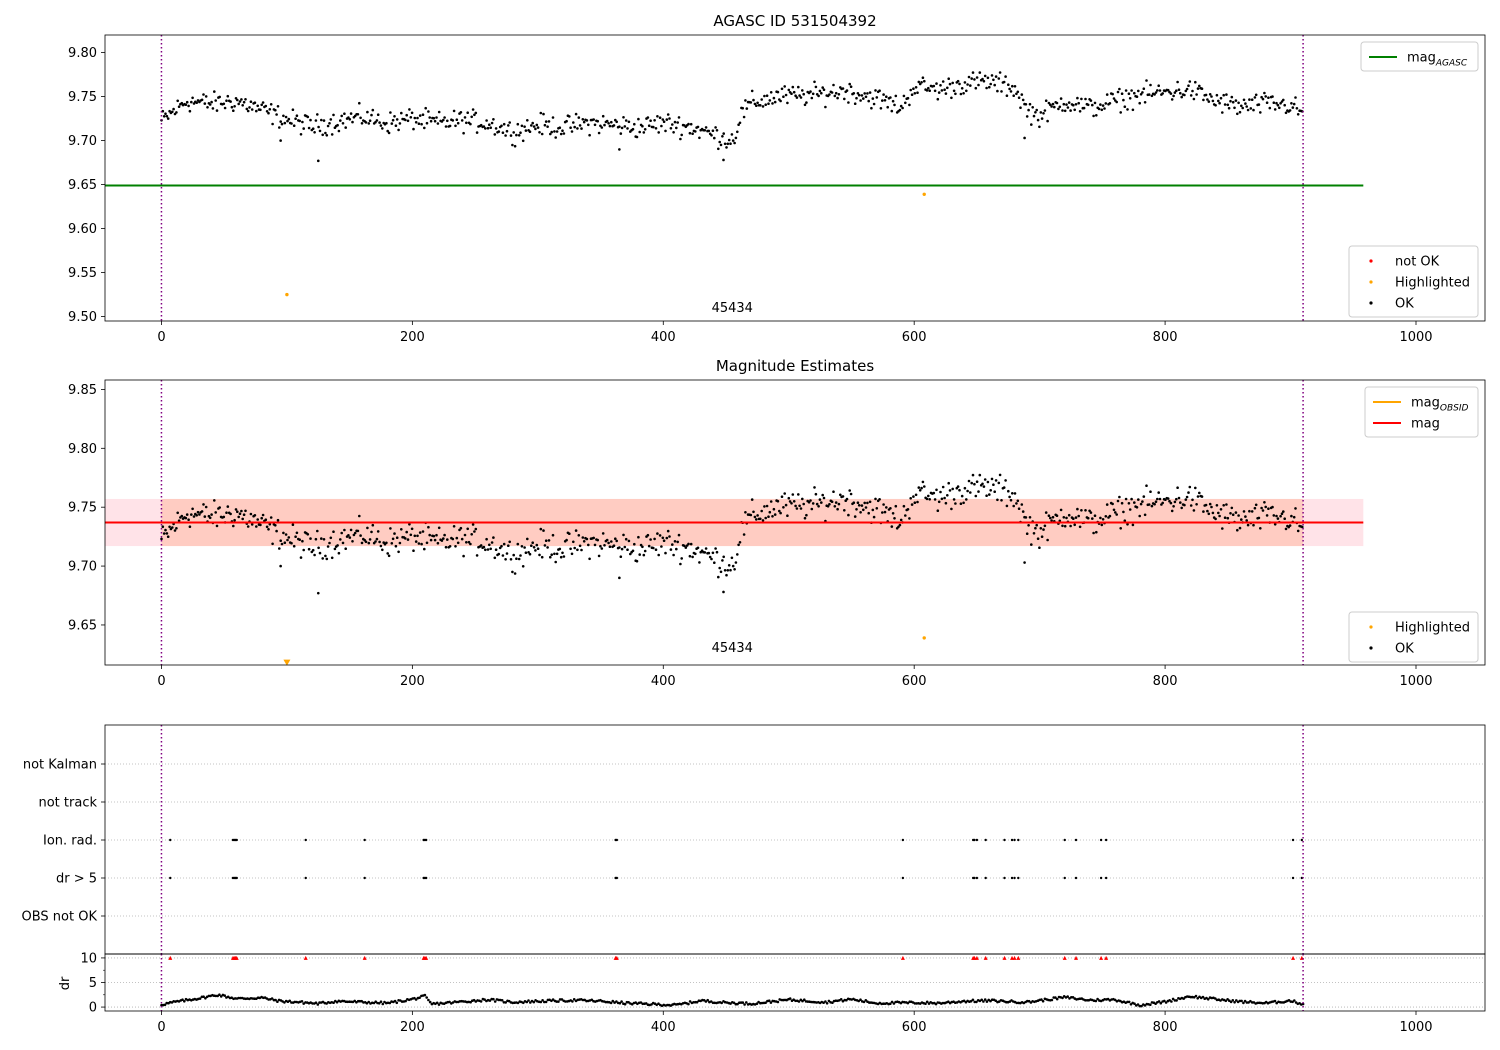 The image size is (1500, 1050). I want to click on x-tick-label: 800, so click(1165, 681).